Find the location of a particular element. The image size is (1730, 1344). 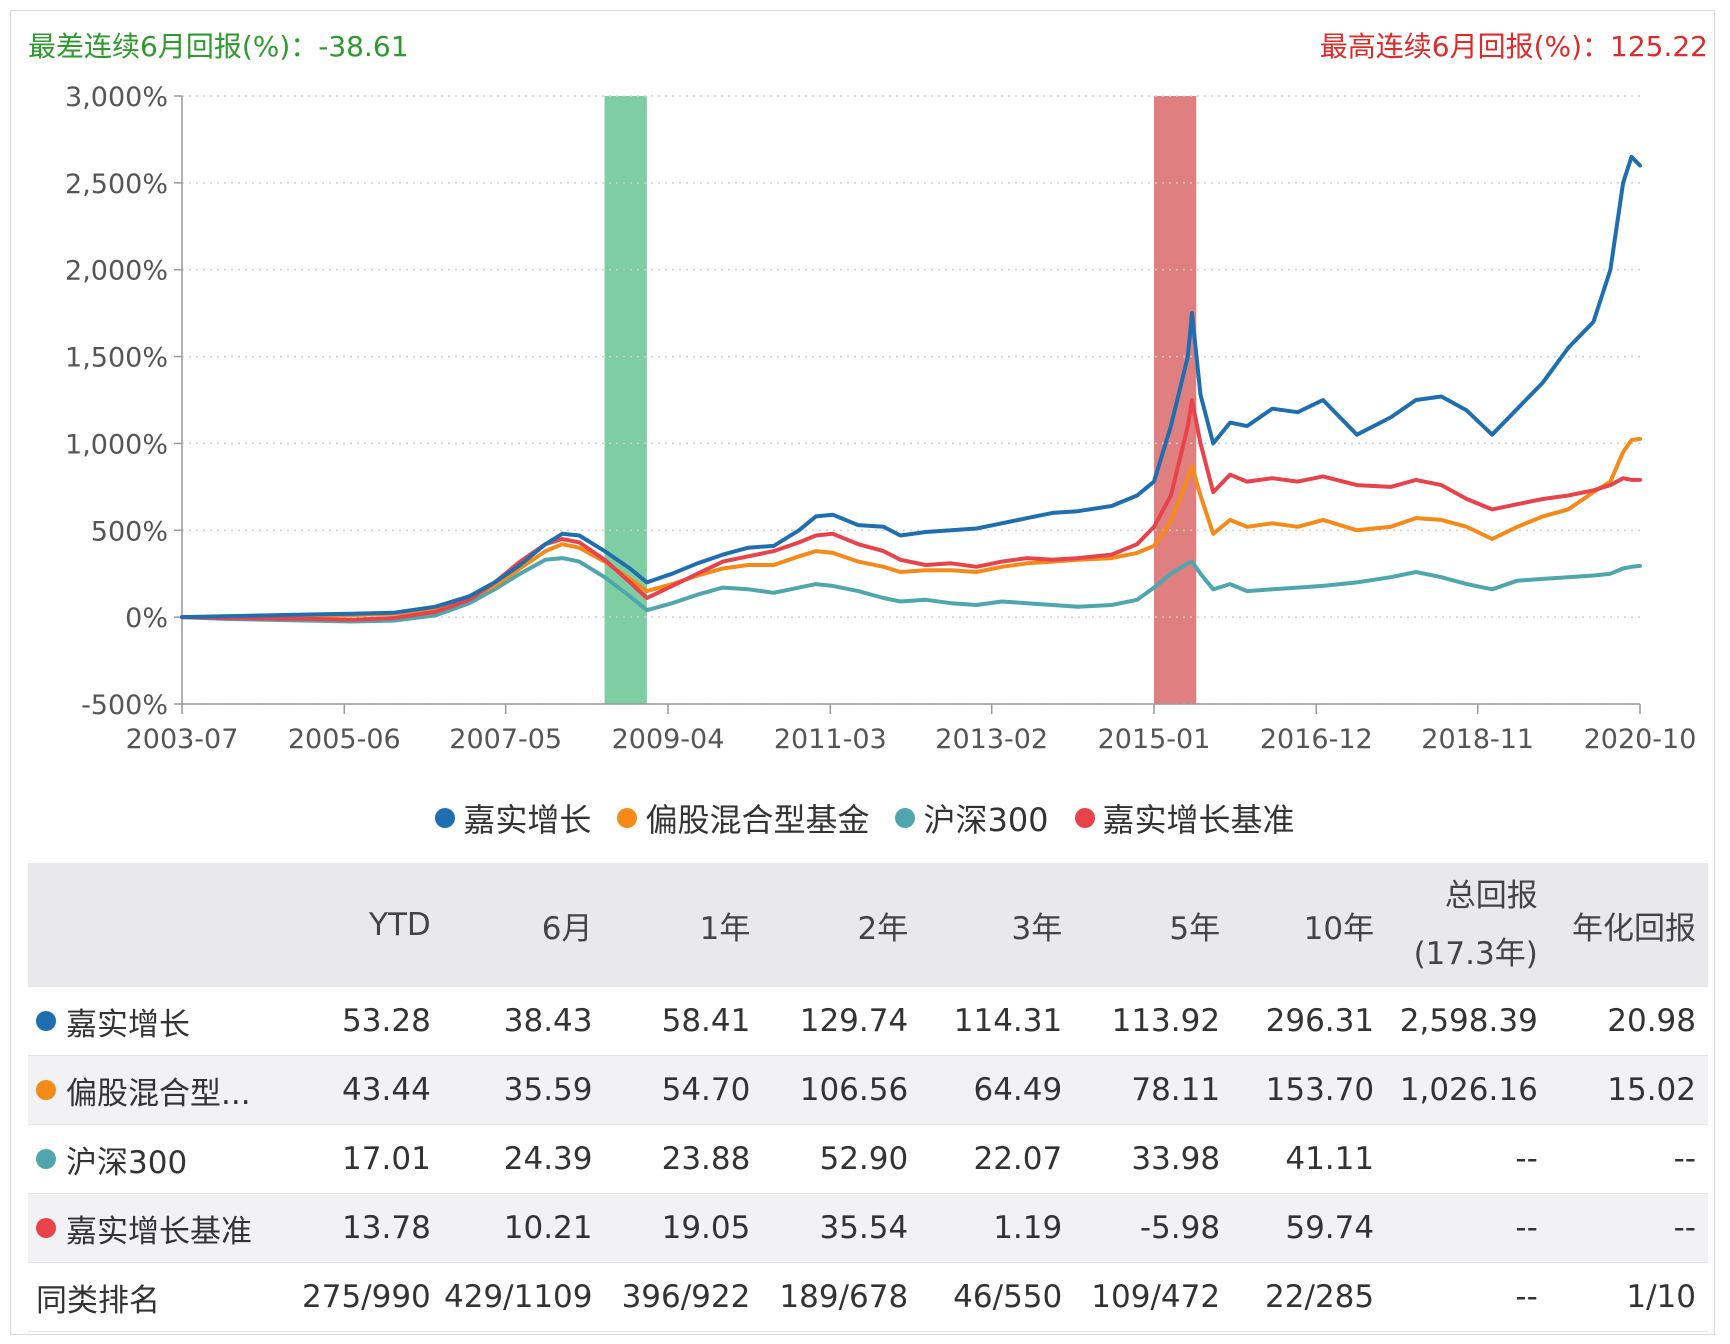

table-cell: 20.98 is located at coordinates (1628, 1021).